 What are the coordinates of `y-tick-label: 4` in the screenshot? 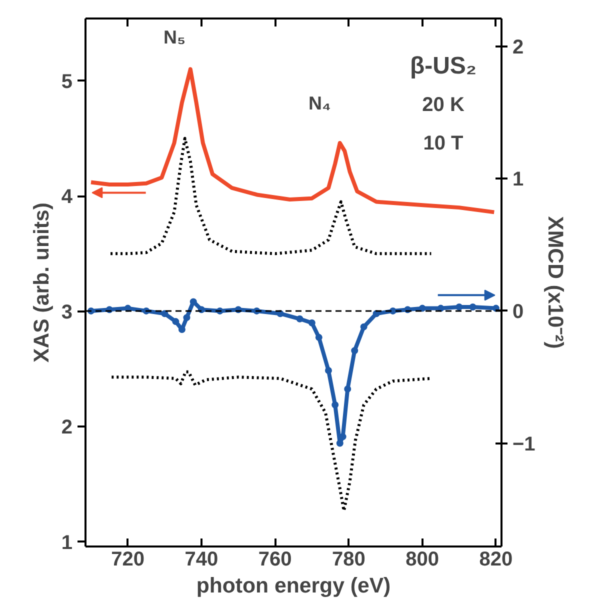 It's located at (67, 197).